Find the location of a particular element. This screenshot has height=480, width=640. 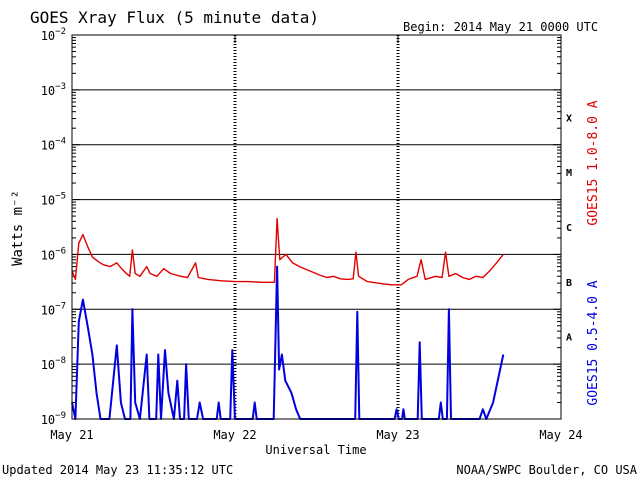

y-axis-title: Watts m⁻² is located at coordinates (18, 228).